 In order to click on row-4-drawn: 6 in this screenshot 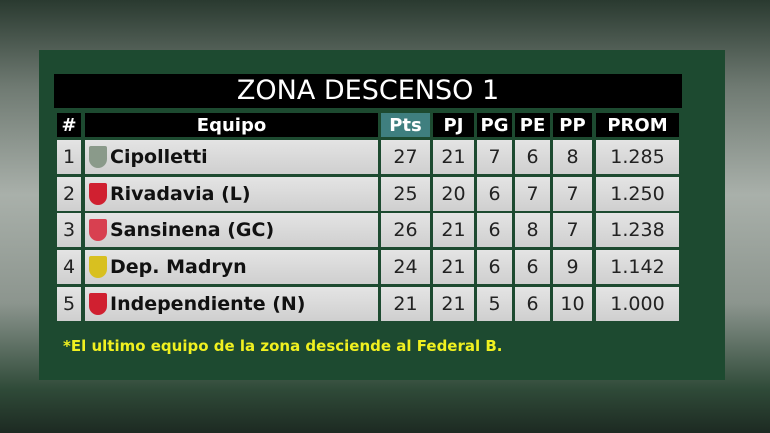, I will do `click(532, 267)`.